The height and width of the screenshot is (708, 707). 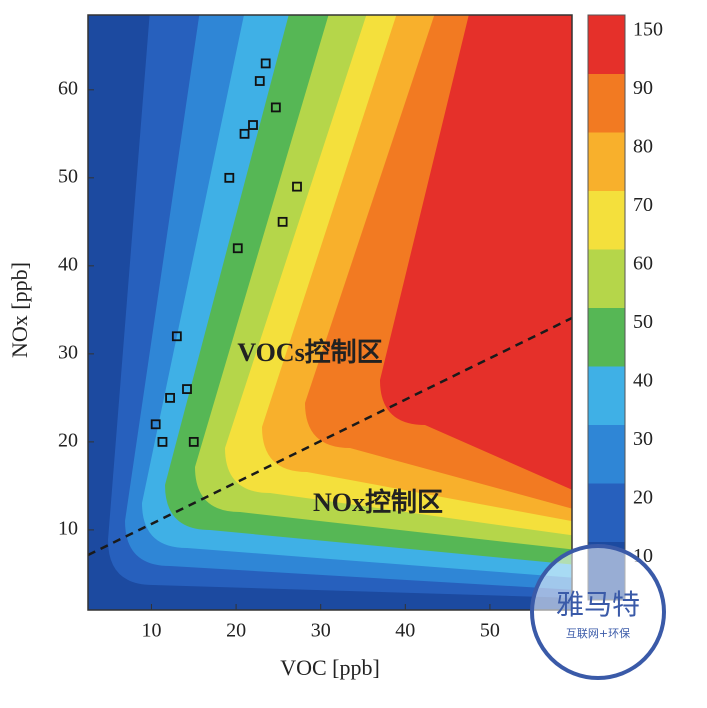 What do you see at coordinates (68, 176) in the screenshot?
I see `y-tick-label: 50` at bounding box center [68, 176].